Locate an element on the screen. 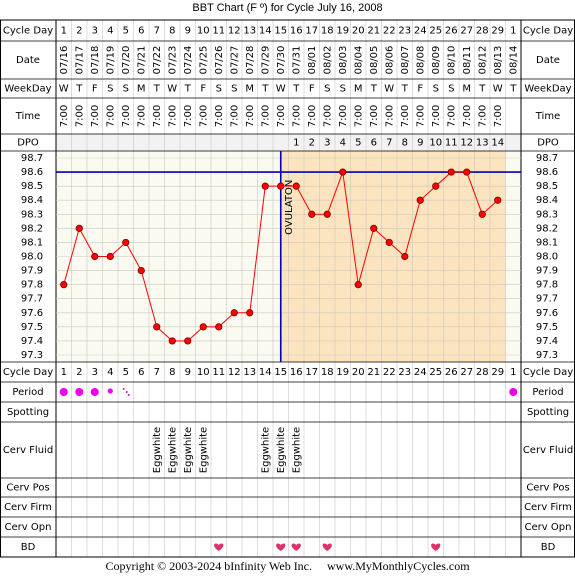 Image resolution: width=575 pixels, height=577 pixels. y-tick-label-left: 97.3 is located at coordinates (32, 355).